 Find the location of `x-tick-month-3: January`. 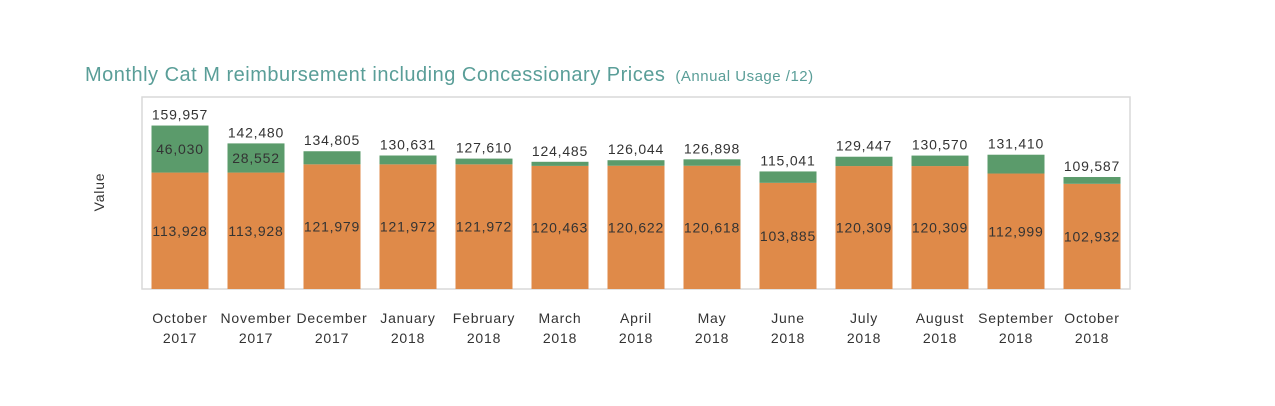

x-tick-month-3: January is located at coordinates (407, 318).